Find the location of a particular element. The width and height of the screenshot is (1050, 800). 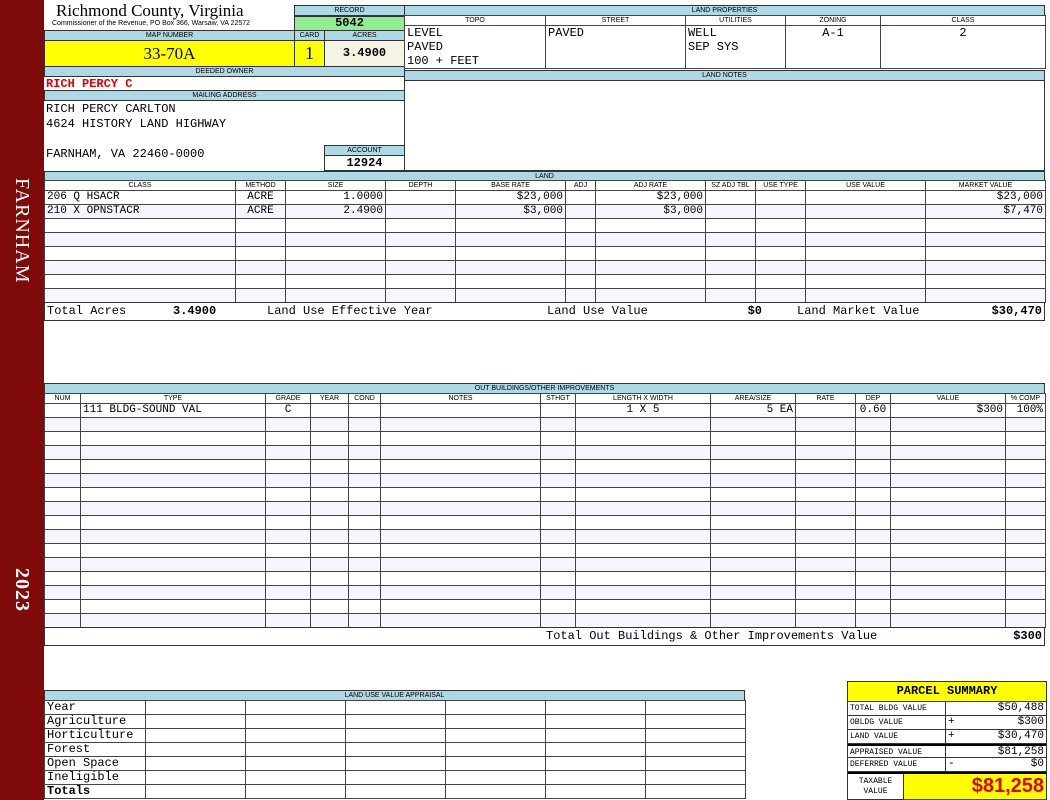

column-header: RATE is located at coordinates (825, 398).